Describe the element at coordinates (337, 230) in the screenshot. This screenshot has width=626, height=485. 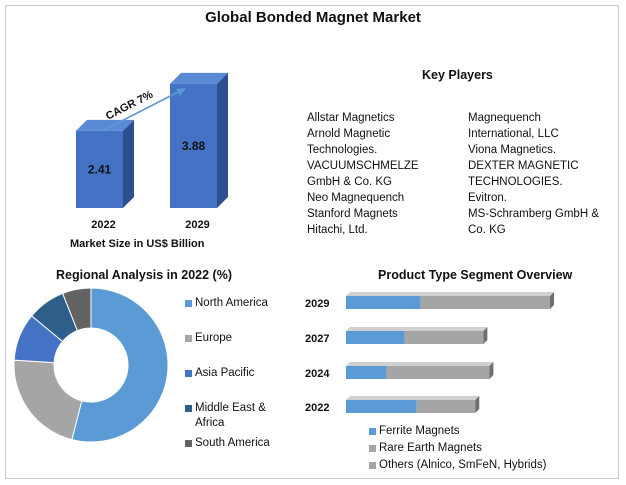
I see `key-player-line: Hitachi, Ltd.` at that location.